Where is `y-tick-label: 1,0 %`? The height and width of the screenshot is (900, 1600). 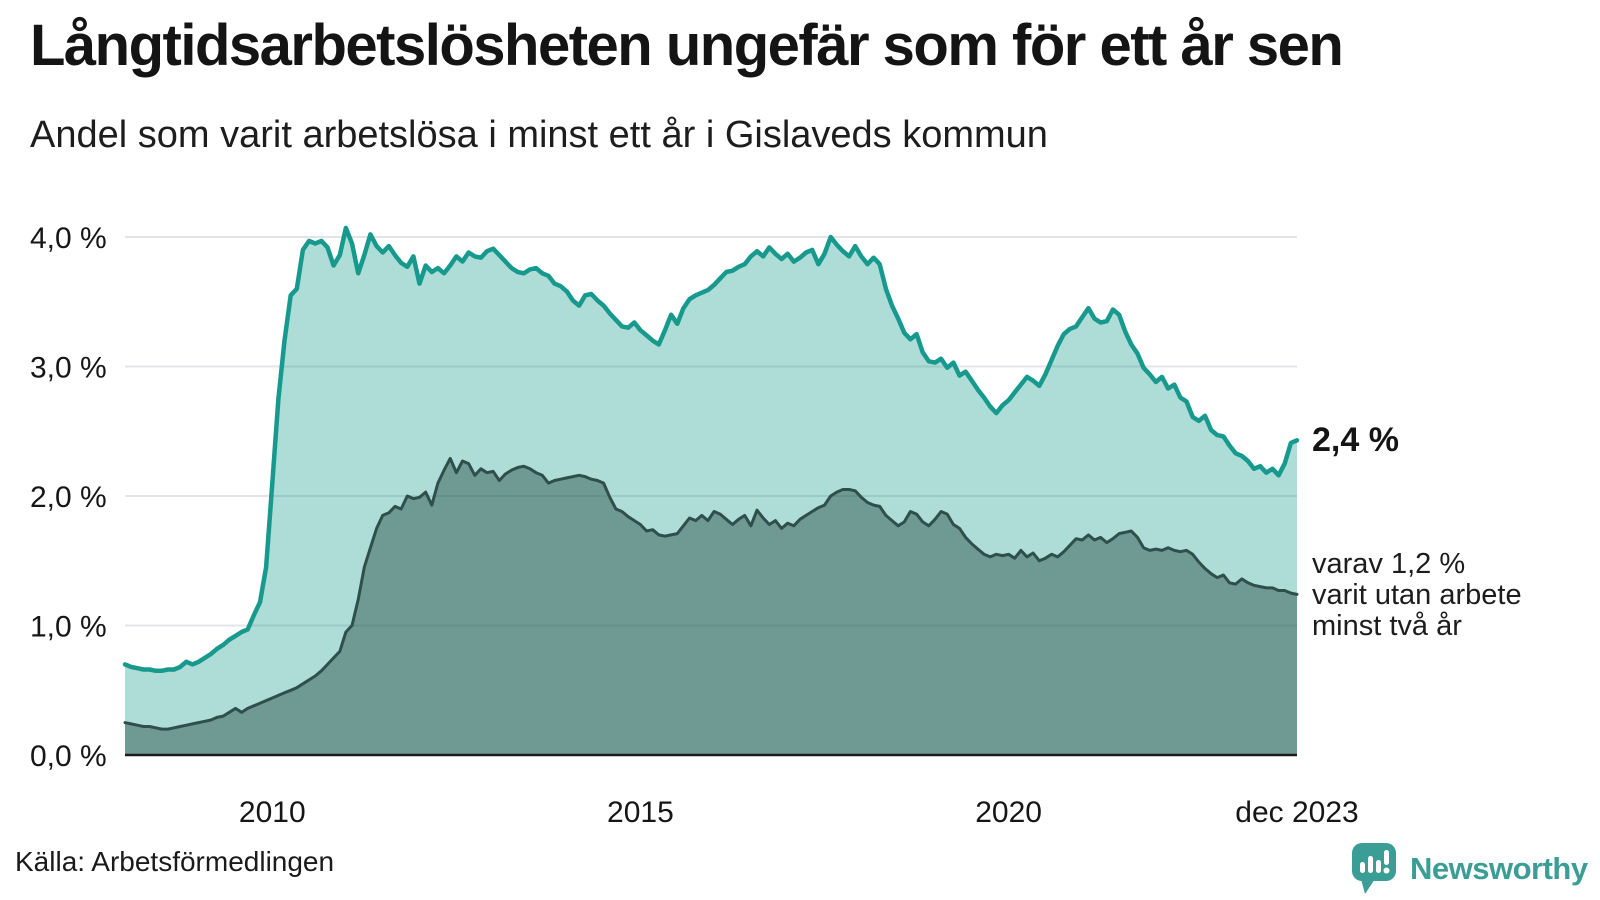
y-tick-label: 1,0 % is located at coordinates (68, 627).